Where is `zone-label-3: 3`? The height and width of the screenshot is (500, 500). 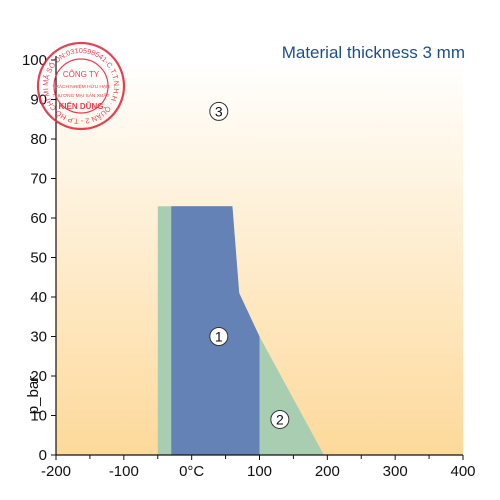
zone-label-3: 3 is located at coordinates (219, 111).